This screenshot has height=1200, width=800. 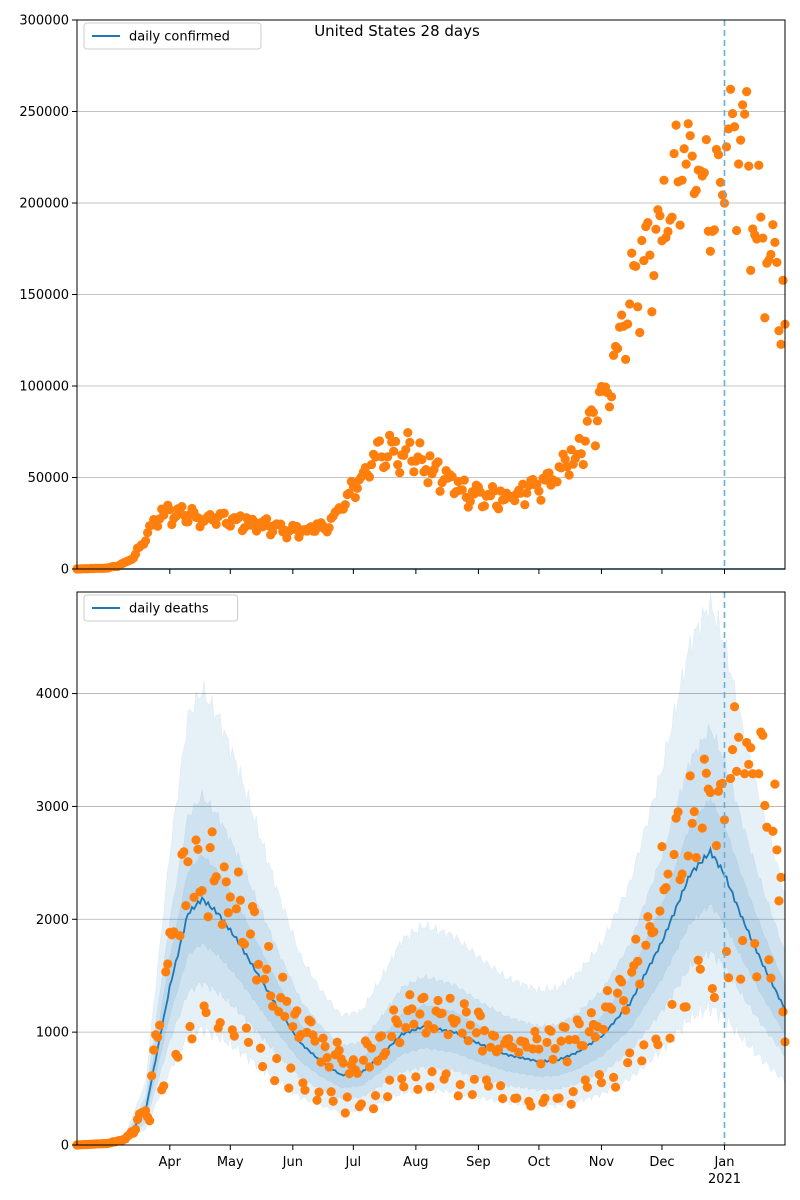 I want to click on x-tick-label: May, so click(x=230, y=1162).